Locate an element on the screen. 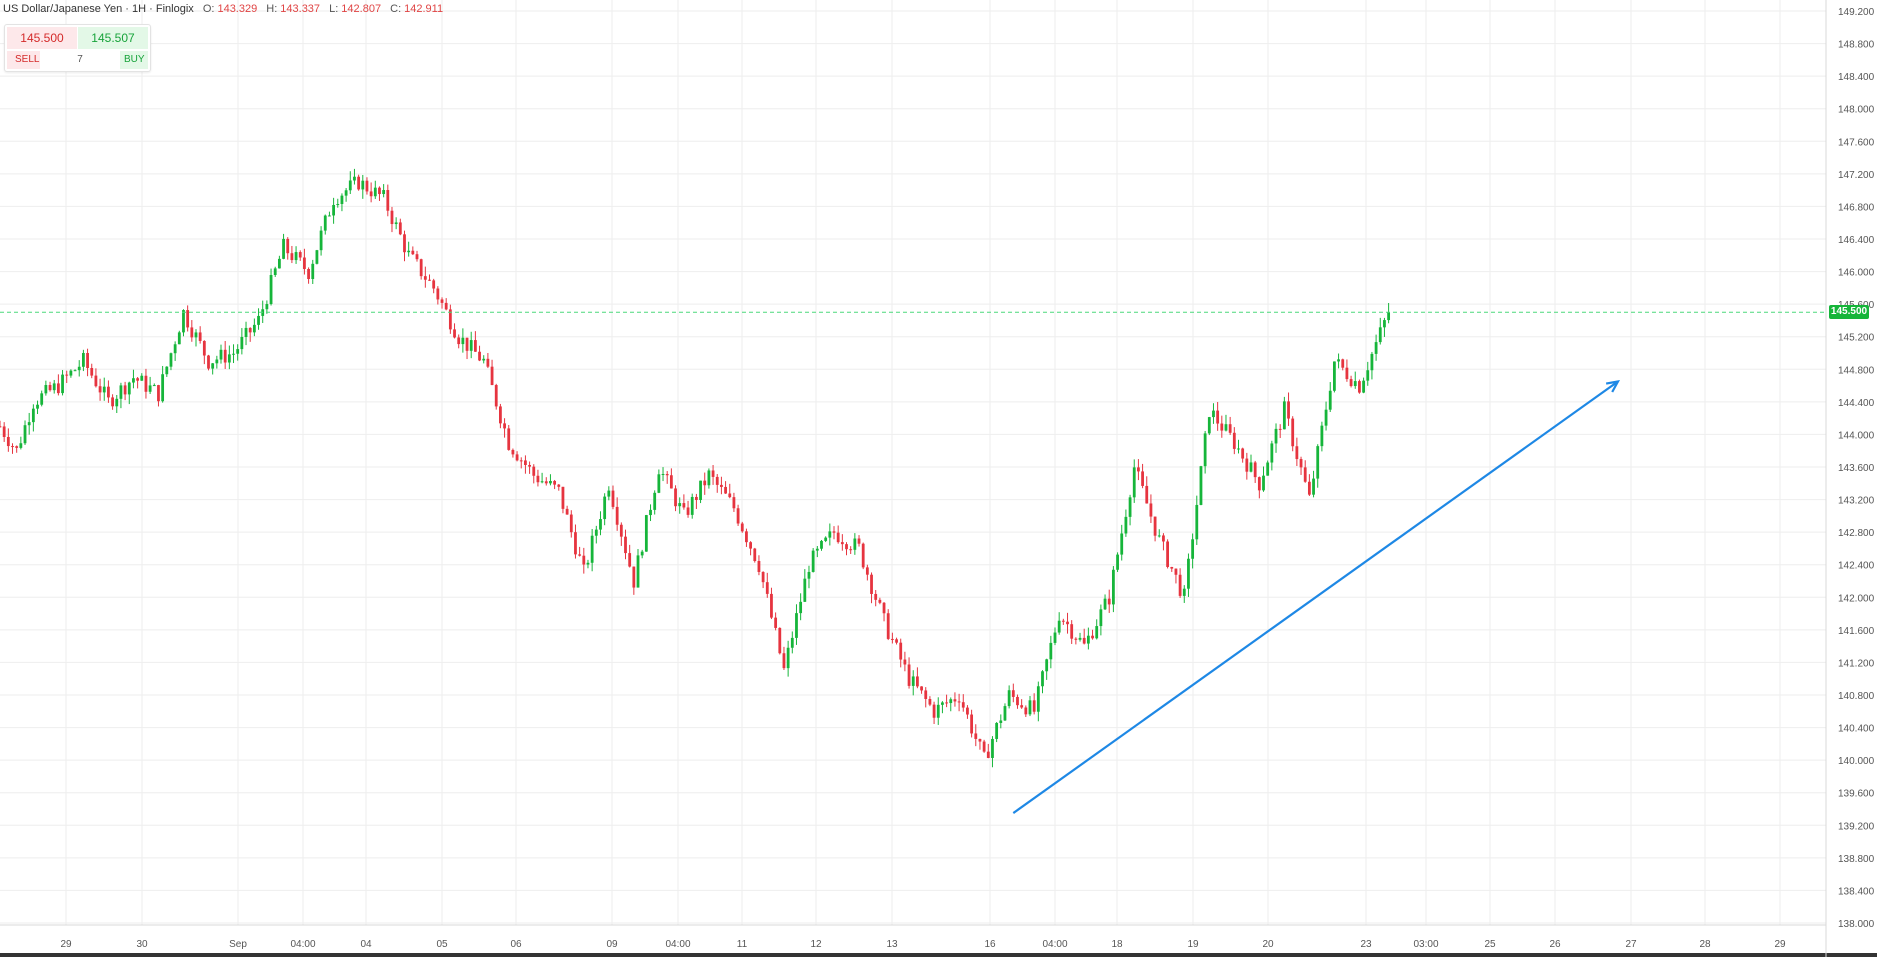  buy-button: BUY is located at coordinates (134, 60).